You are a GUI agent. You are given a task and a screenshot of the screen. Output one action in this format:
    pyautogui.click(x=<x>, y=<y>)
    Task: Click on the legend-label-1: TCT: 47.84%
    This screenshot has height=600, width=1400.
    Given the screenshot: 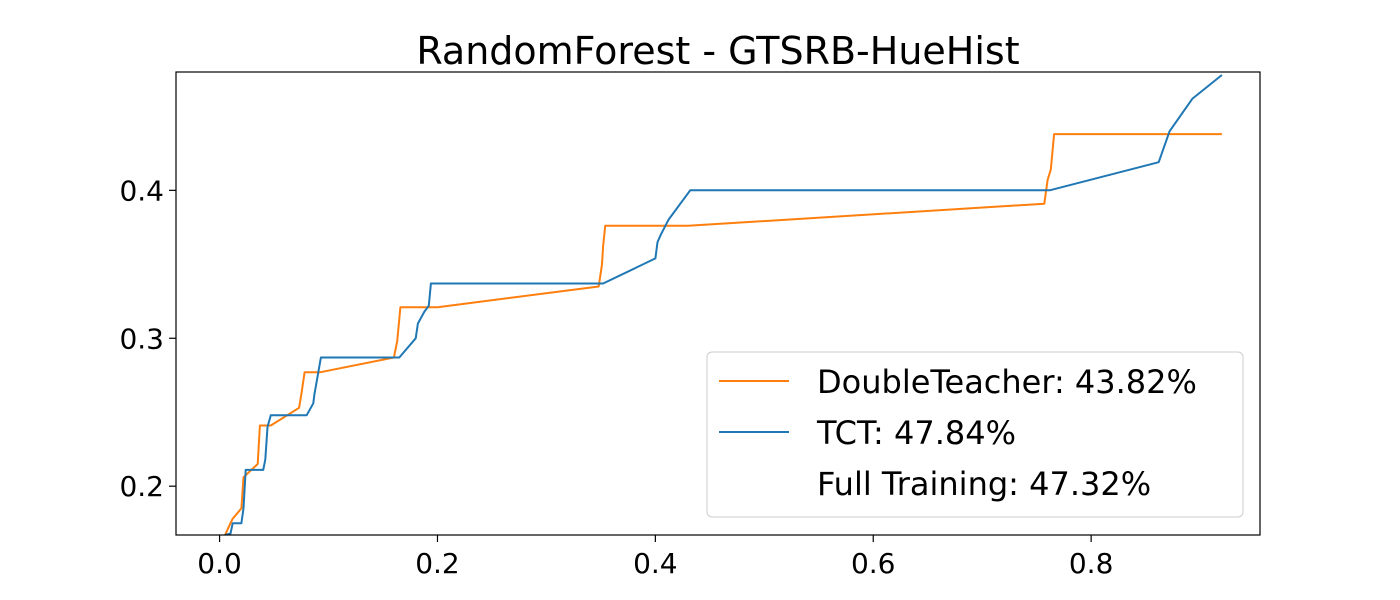 What is the action you would take?
    pyautogui.click(x=916, y=433)
    